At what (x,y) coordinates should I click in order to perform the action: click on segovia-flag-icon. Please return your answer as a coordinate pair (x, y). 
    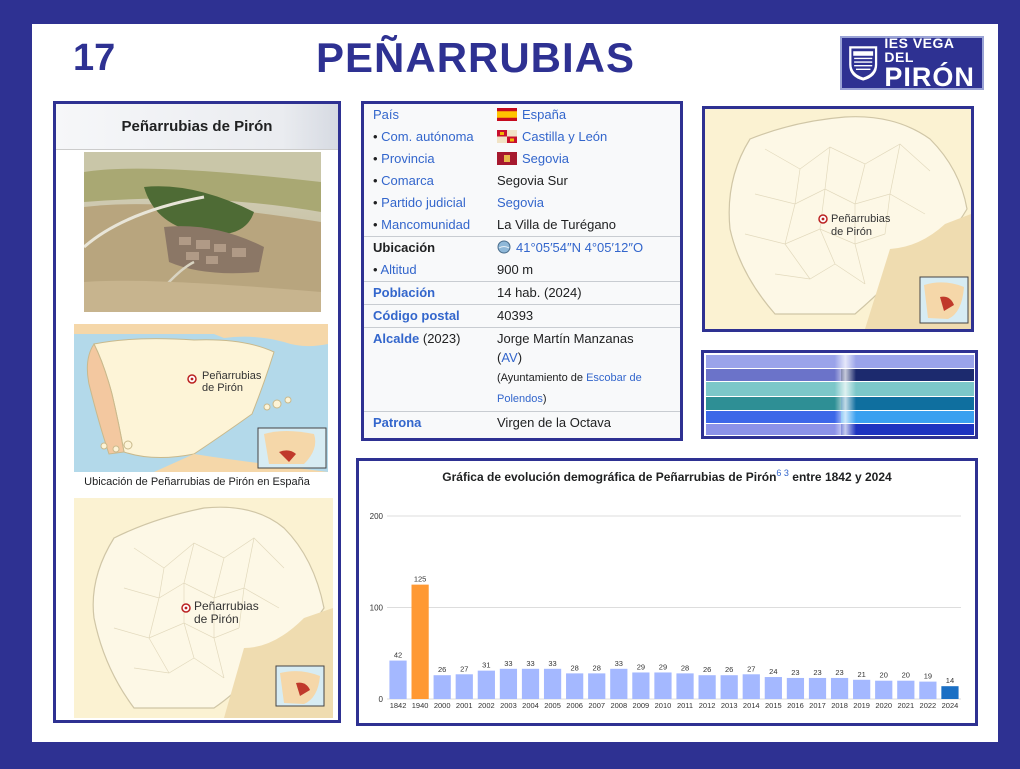
    Looking at the image, I should click on (507, 158).